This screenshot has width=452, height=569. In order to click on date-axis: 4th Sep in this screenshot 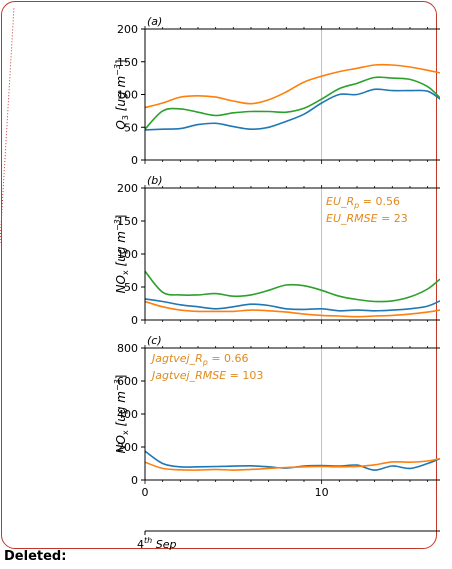, I will do `click(288, 540)`.